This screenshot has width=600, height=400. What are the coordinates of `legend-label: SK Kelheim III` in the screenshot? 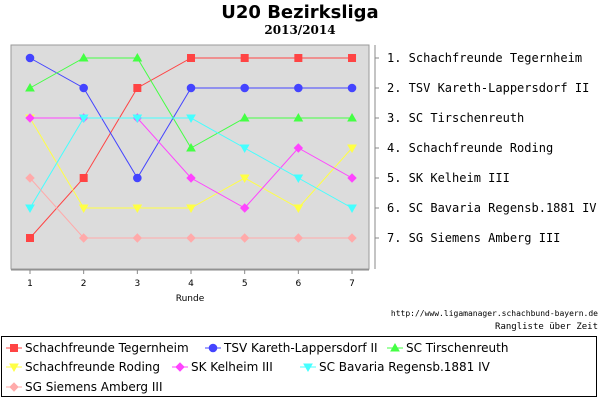 It's located at (232, 367).